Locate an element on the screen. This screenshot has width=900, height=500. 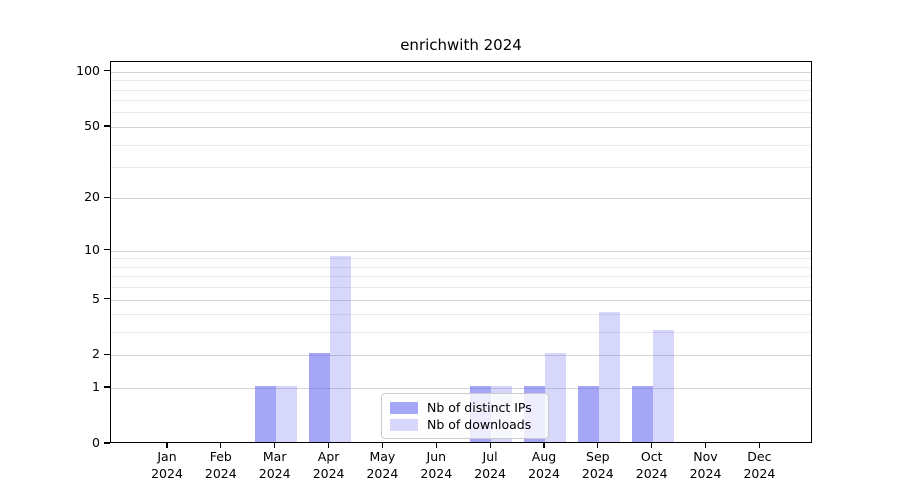
x-tick-label: Mar 2024 is located at coordinates (275, 465).